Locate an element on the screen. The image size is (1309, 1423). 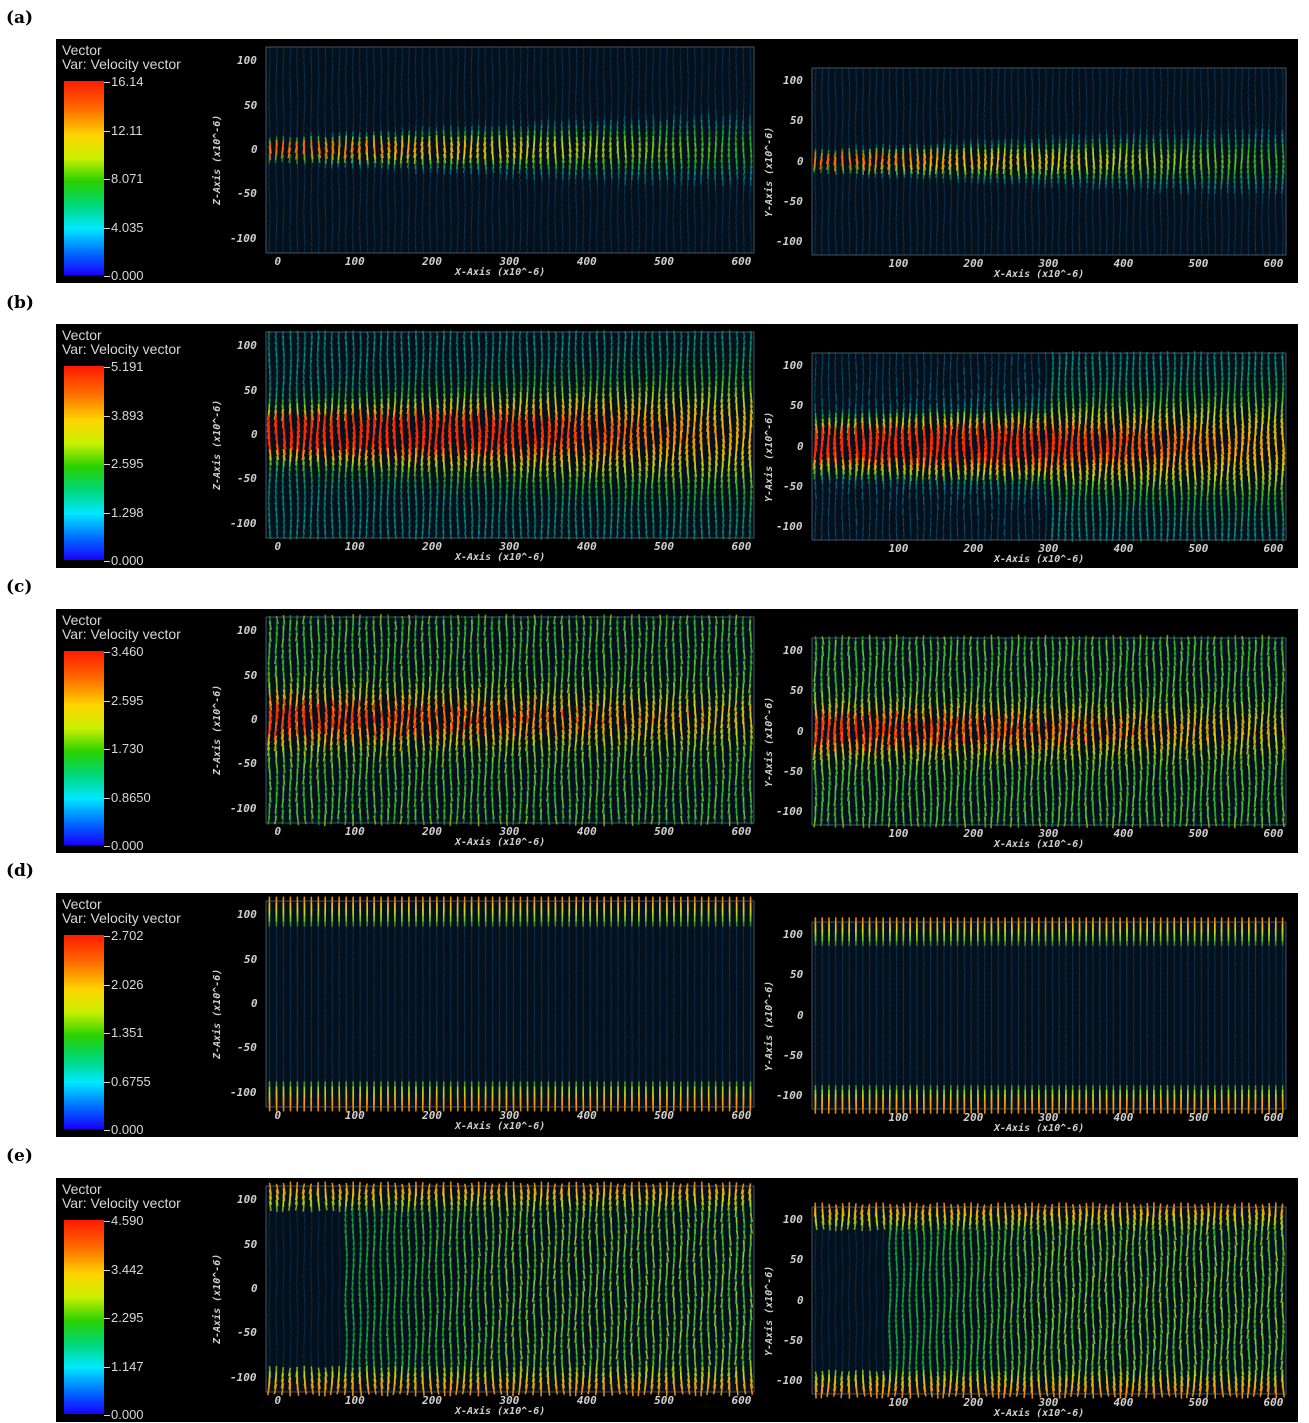
colorbar is located at coordinates (84, 178).